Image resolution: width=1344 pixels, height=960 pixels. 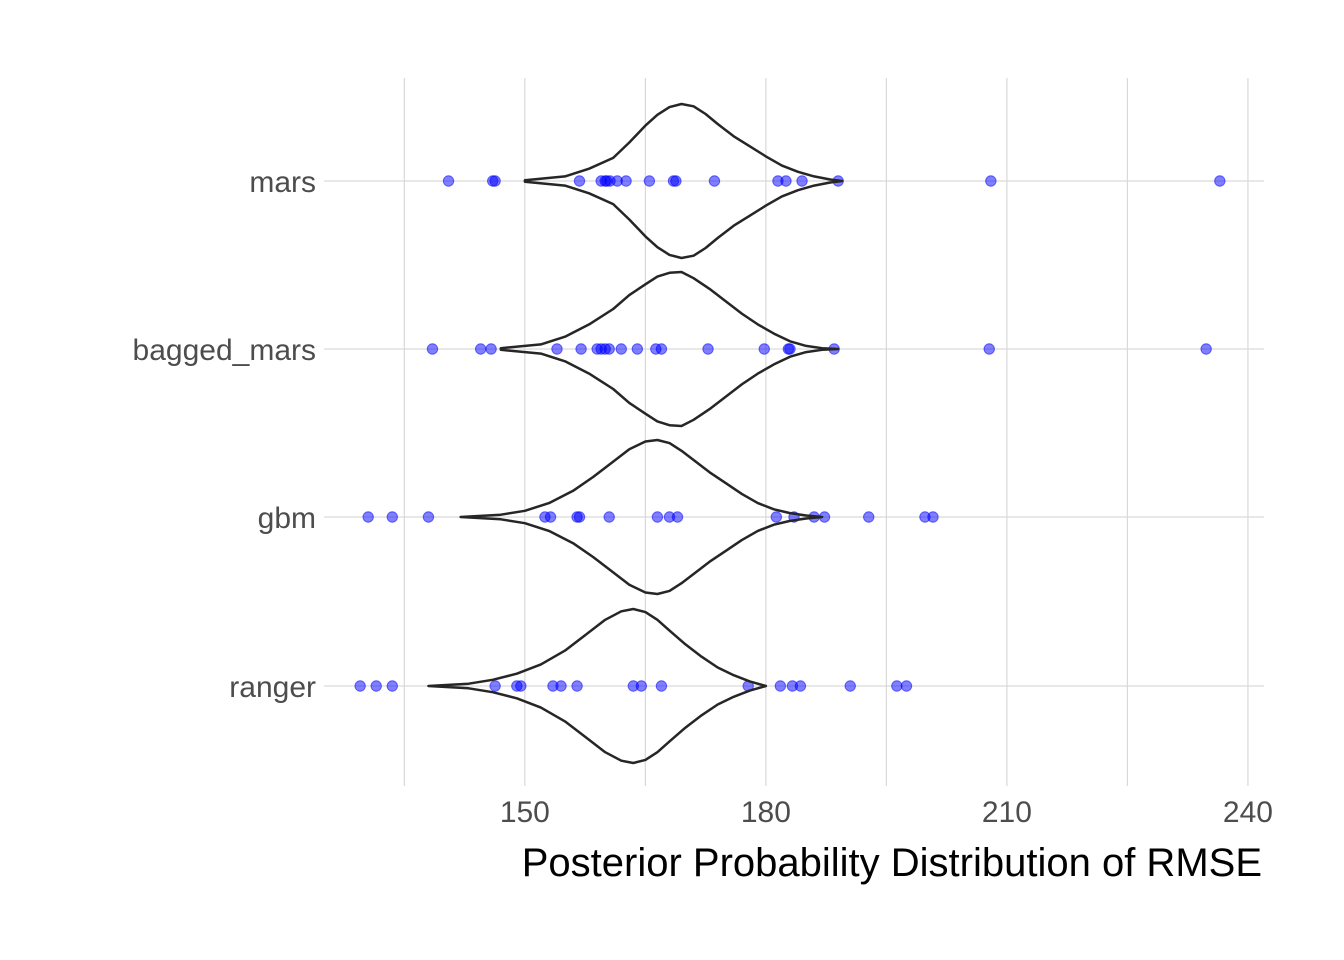 What do you see at coordinates (1007, 812) in the screenshot?
I see `x-tick-label: 210` at bounding box center [1007, 812].